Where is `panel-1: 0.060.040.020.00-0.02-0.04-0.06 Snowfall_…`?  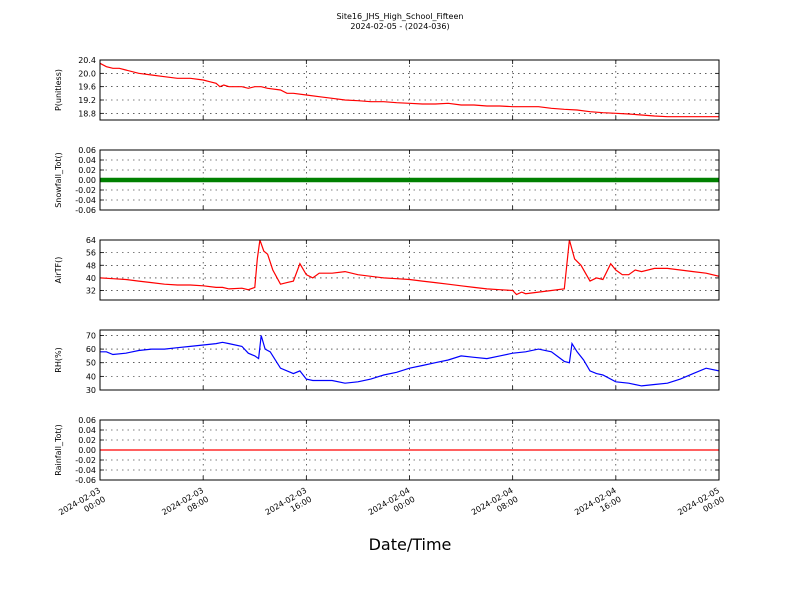
panel-1: 0.060.040.020.00-0.02-0.04-0.06 Snowfall_… is located at coordinates (387, 180).